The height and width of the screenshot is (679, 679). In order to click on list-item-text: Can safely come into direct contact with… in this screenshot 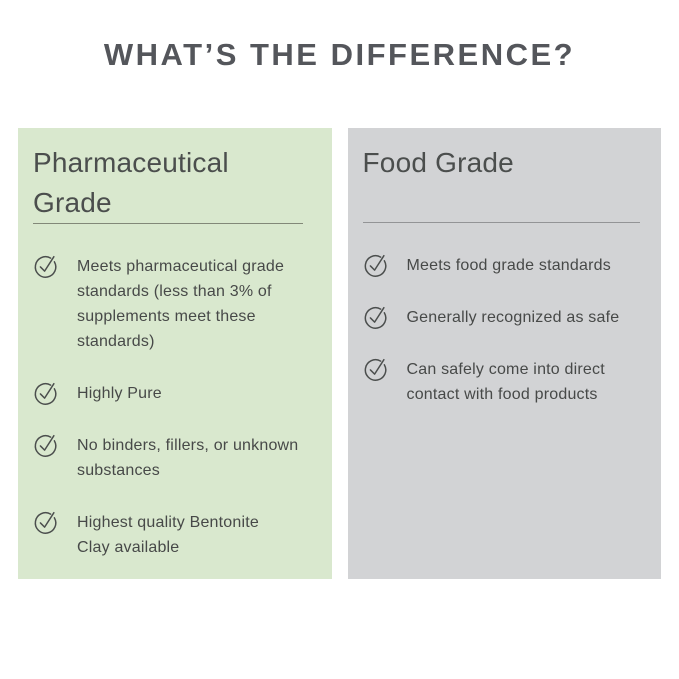, I will do `click(505, 382)`.